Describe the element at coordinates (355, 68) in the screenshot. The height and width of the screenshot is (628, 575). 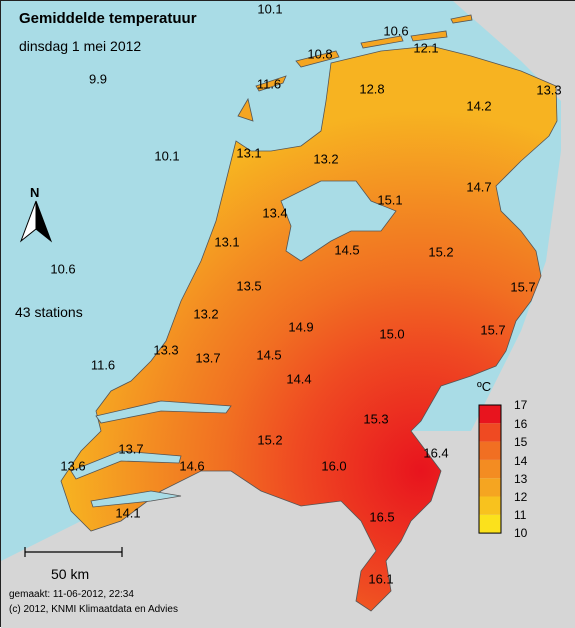
I see `wadden-islands` at that location.